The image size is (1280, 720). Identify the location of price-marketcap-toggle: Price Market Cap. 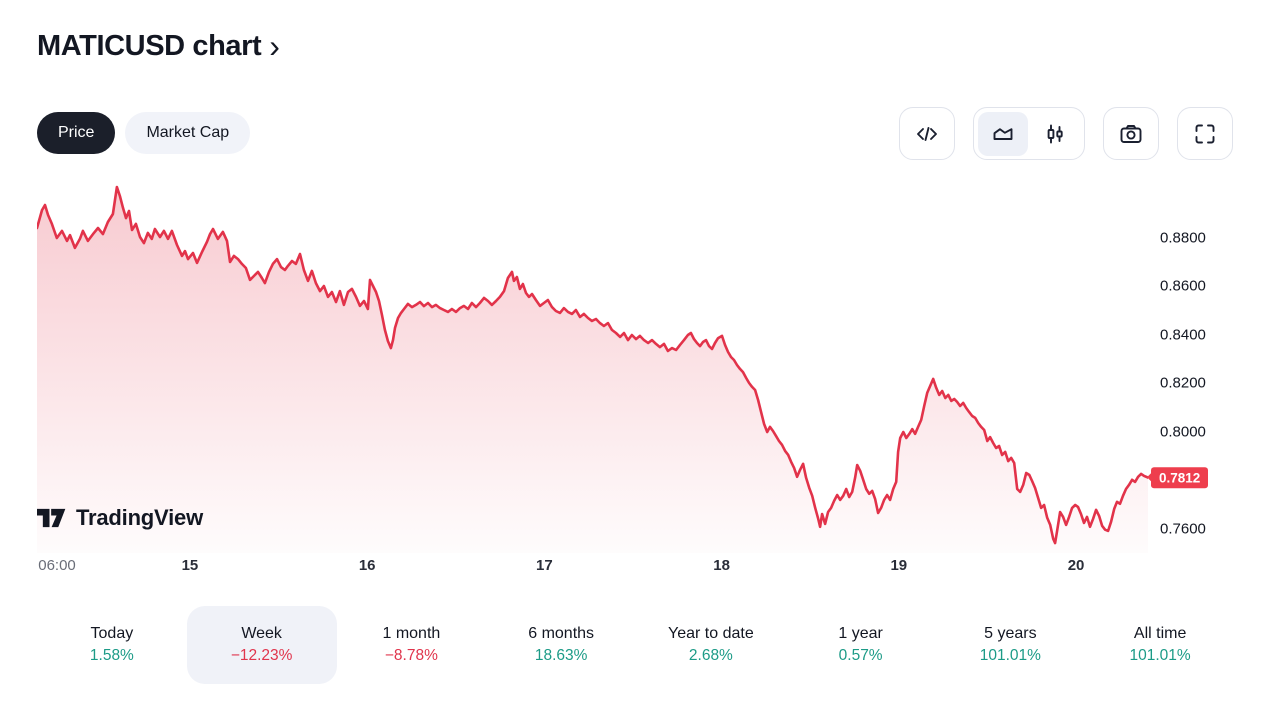
(144, 133).